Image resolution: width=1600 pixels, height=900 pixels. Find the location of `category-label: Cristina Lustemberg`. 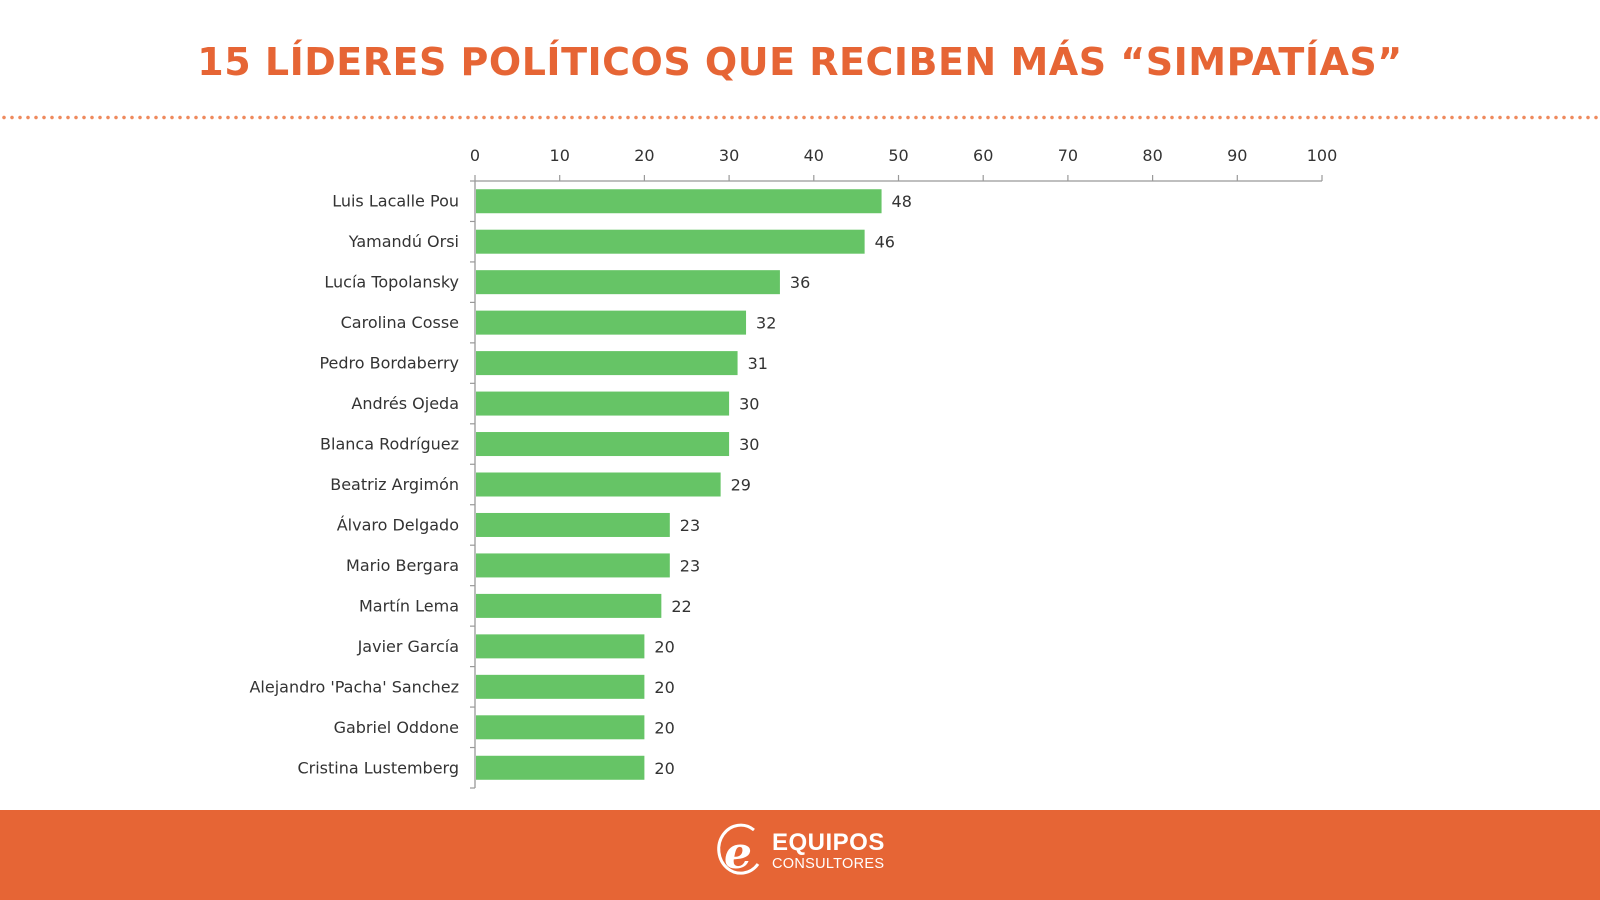

category-label: Cristina Lustemberg is located at coordinates (378, 767).